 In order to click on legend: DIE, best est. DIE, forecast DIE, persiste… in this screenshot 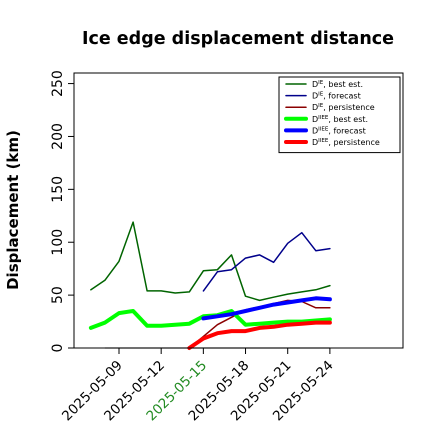, I will do `click(339, 115)`.